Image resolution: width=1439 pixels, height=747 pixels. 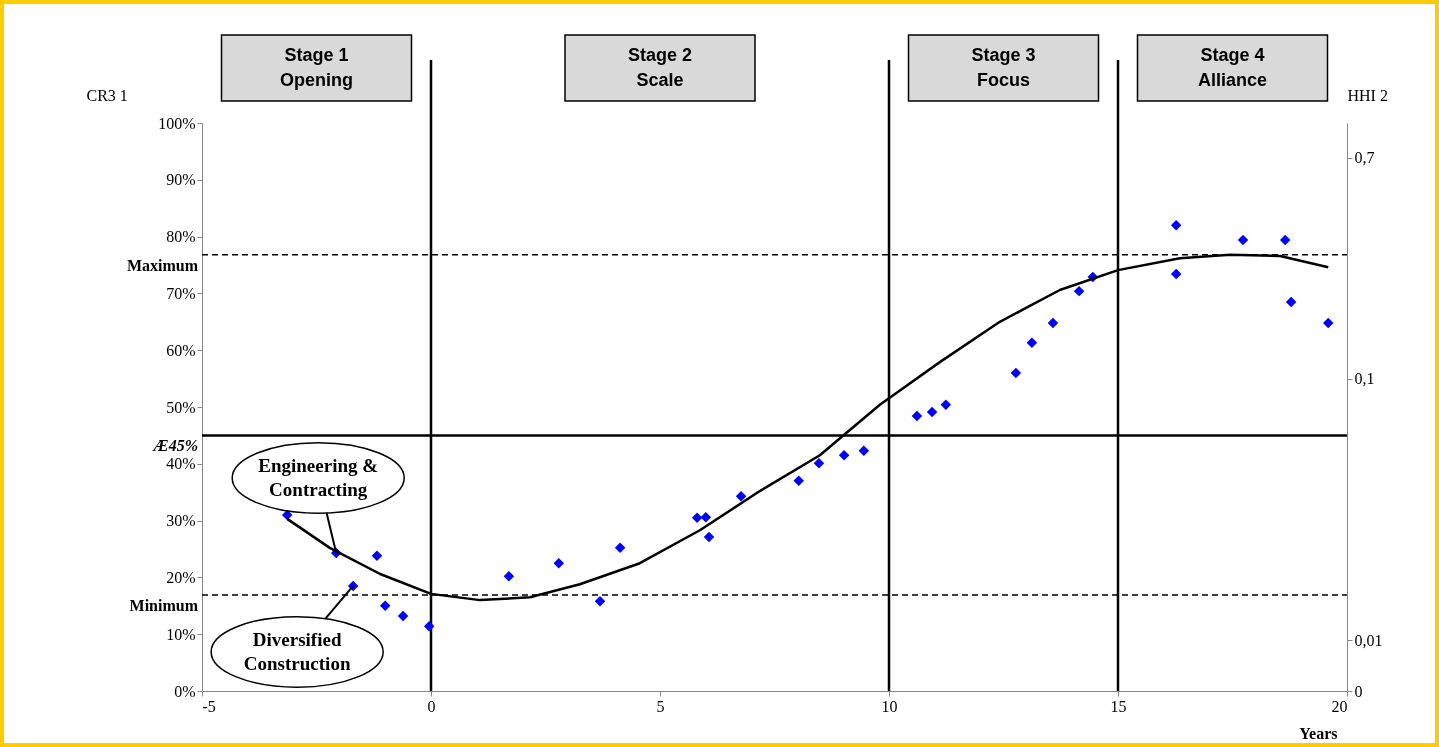 I want to click on text: Stage 1 Opening, so click(x=316, y=67).